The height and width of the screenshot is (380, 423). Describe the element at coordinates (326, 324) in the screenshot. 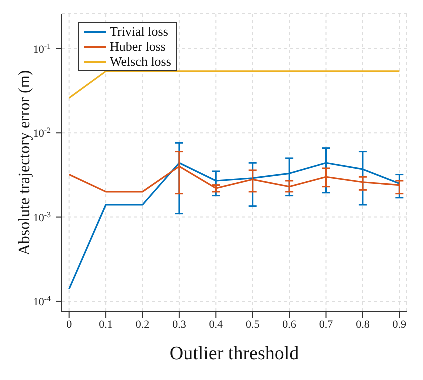

I see `x-tick-label: 0.7` at that location.